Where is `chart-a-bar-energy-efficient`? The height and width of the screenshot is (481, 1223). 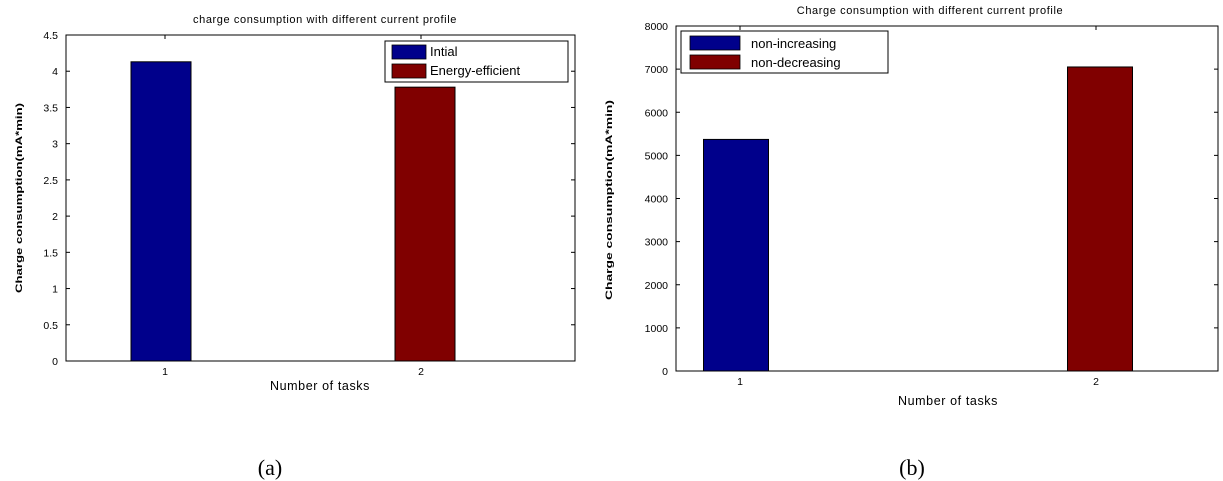
chart-a-bar-energy-efficient is located at coordinates (425, 224).